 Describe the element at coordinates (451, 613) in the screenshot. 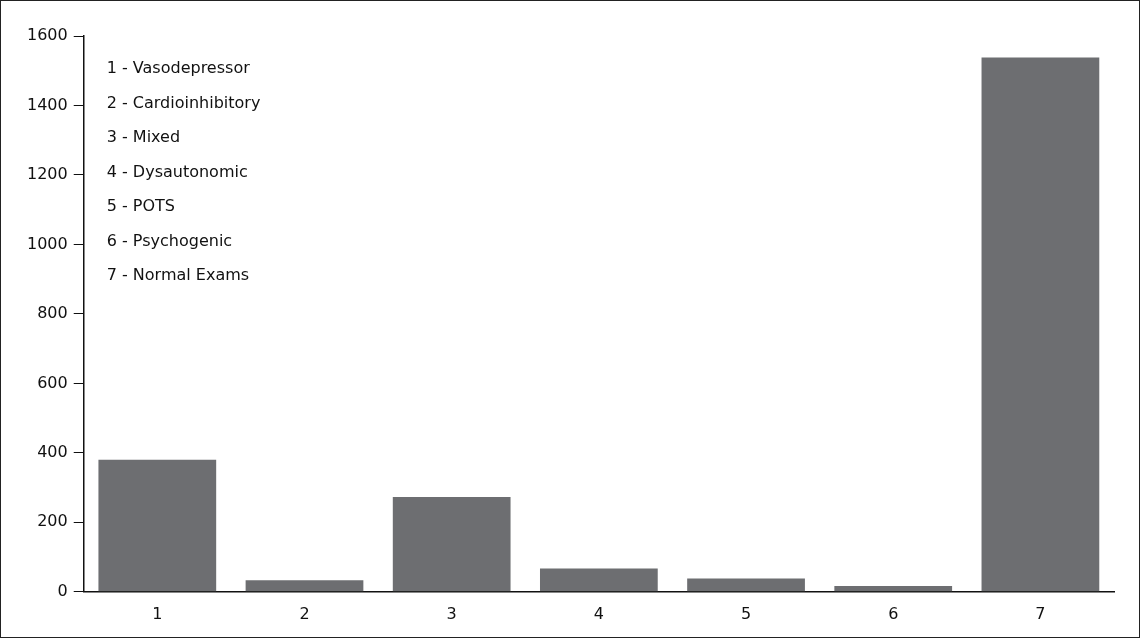

I see `x-tick-label: 3` at that location.